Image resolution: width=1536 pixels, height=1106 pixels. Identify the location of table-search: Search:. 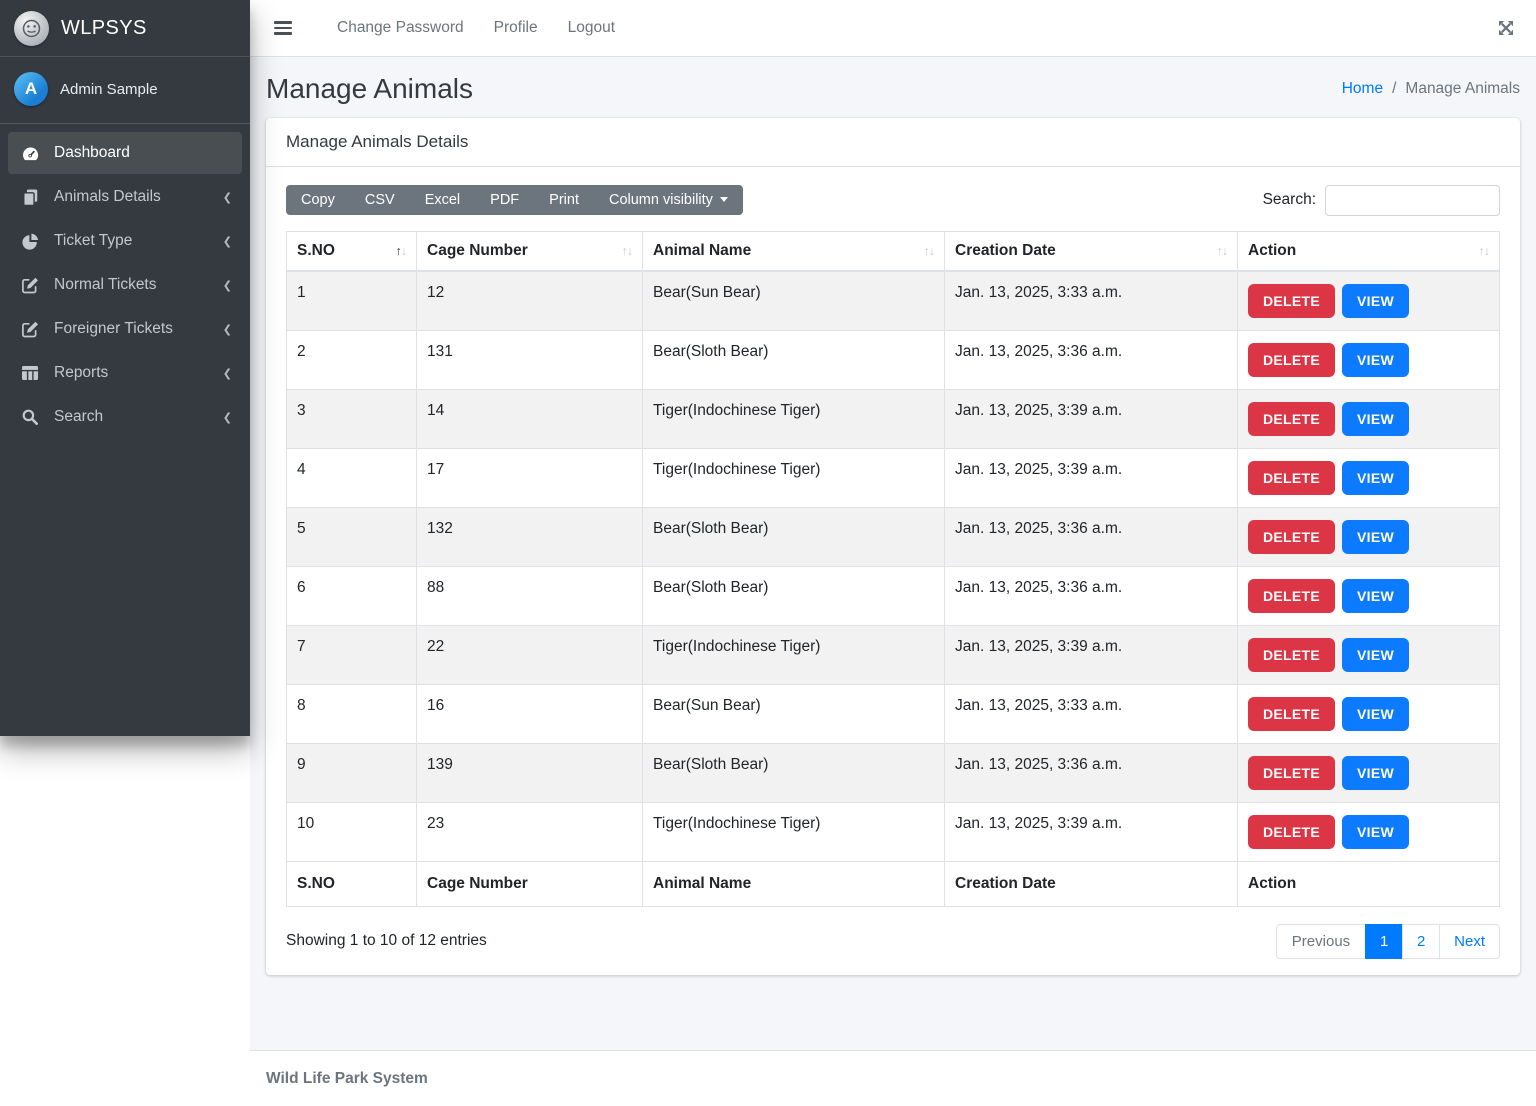
(1381, 200).